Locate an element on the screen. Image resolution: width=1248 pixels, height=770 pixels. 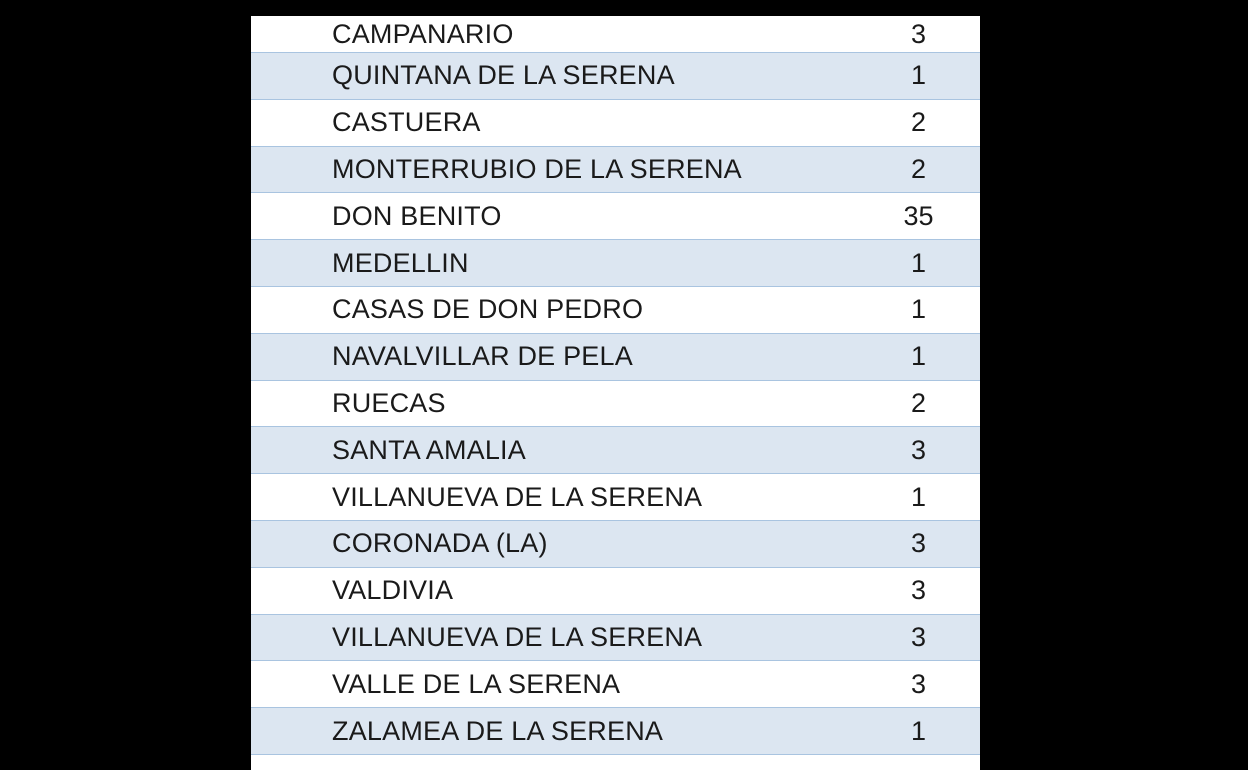
table-row: DON BENITO 35 is located at coordinates (615, 217).